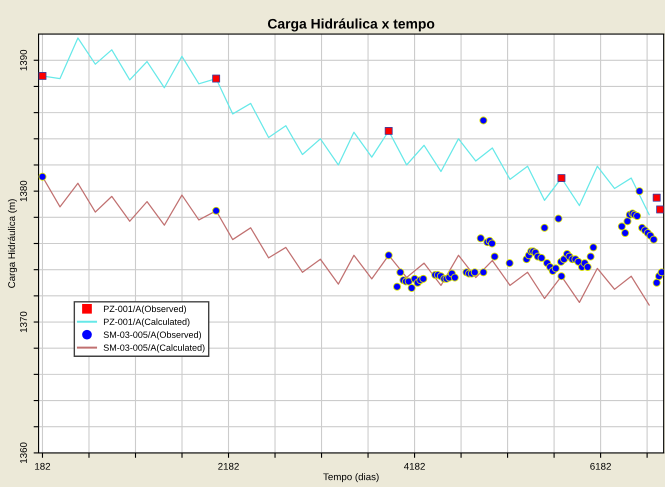  What do you see at coordinates (351, 477) in the screenshot?
I see `x-axis-title: Tempo (dias)` at bounding box center [351, 477].